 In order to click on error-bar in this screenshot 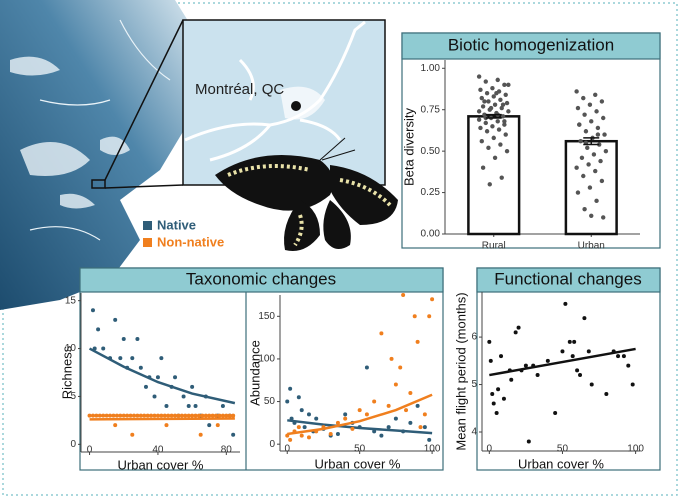, I will do `click(493, 116)`.